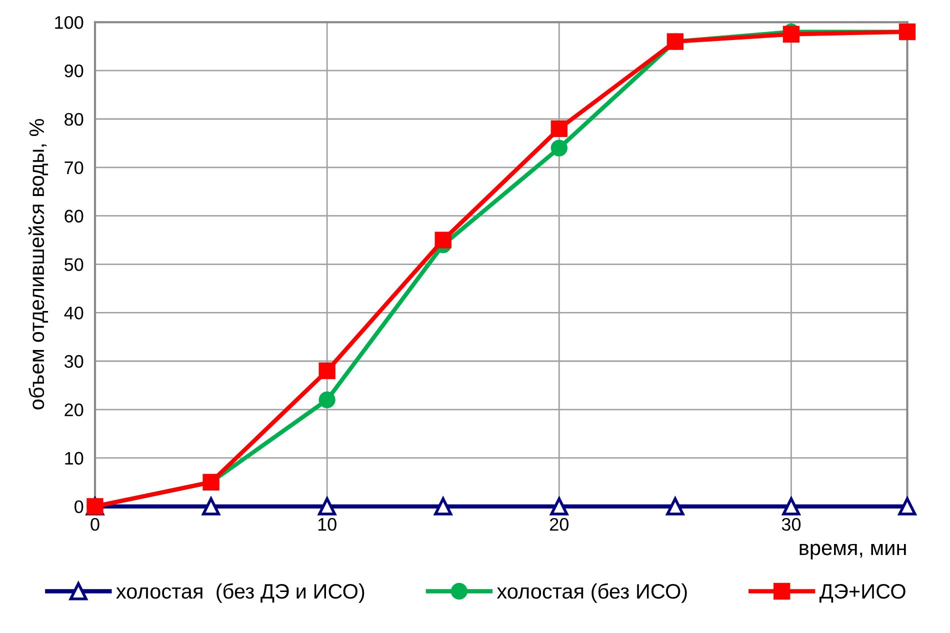 The height and width of the screenshot is (633, 950). Describe the element at coordinates (791, 524) in the screenshot. I see `x-tick-label: 30` at that location.